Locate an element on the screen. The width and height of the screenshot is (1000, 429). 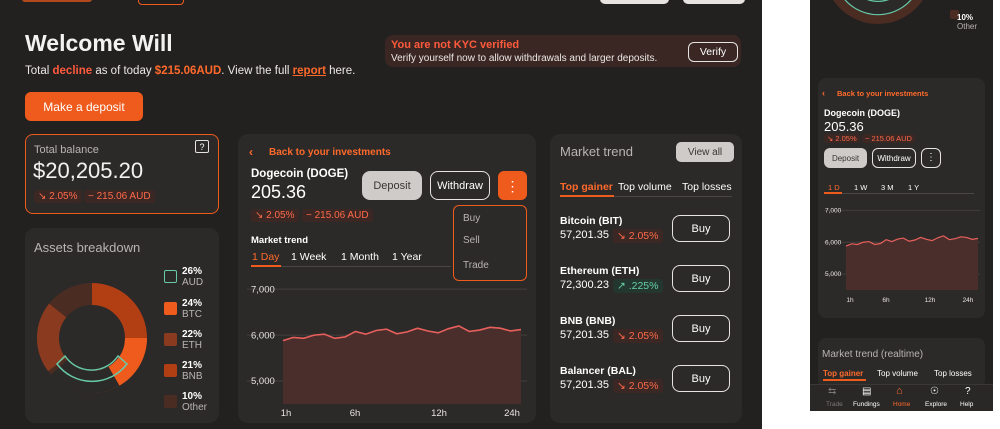
menu-item-sell: Sell is located at coordinates (471, 240).